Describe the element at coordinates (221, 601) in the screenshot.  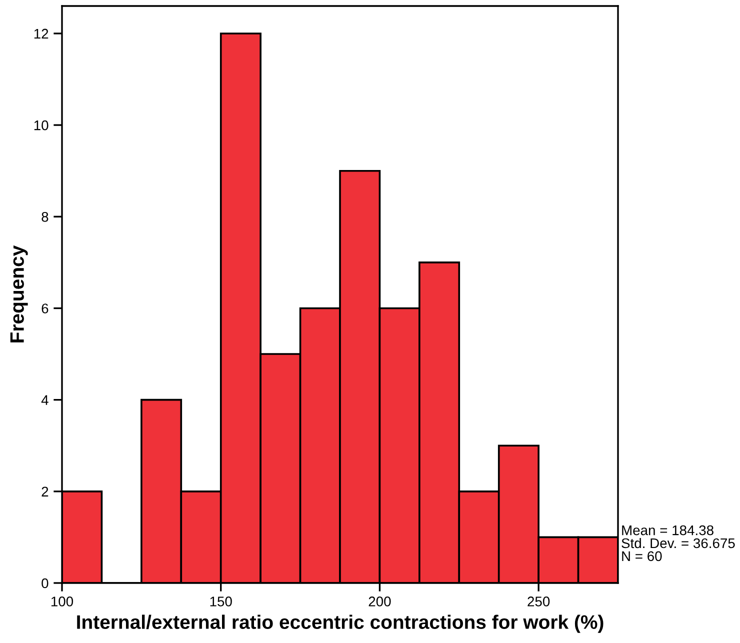
I see `x-tick-label: 150` at that location.